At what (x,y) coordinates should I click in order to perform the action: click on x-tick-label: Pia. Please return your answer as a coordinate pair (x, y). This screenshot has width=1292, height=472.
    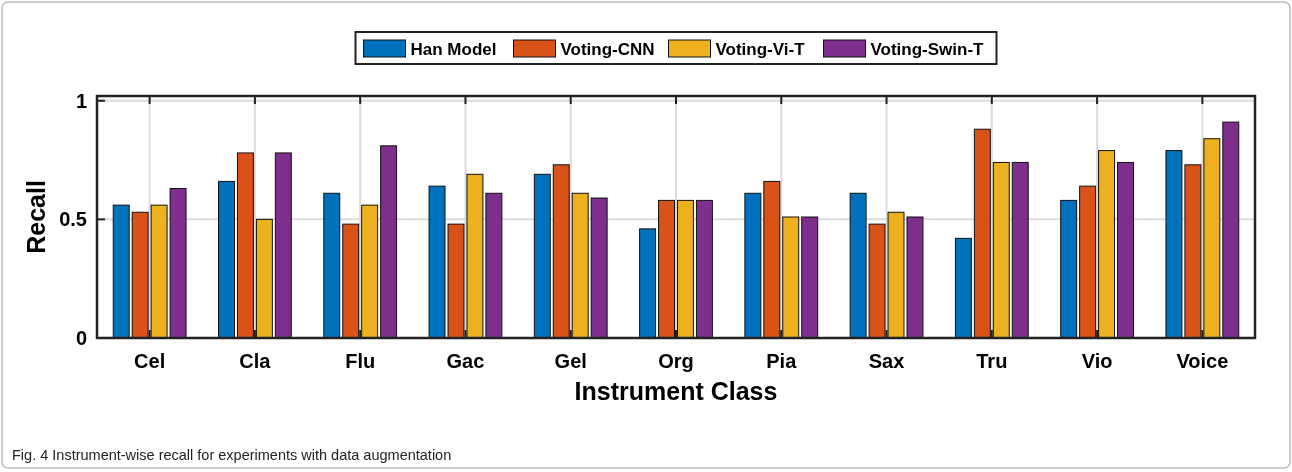
    Looking at the image, I should click on (782, 361).